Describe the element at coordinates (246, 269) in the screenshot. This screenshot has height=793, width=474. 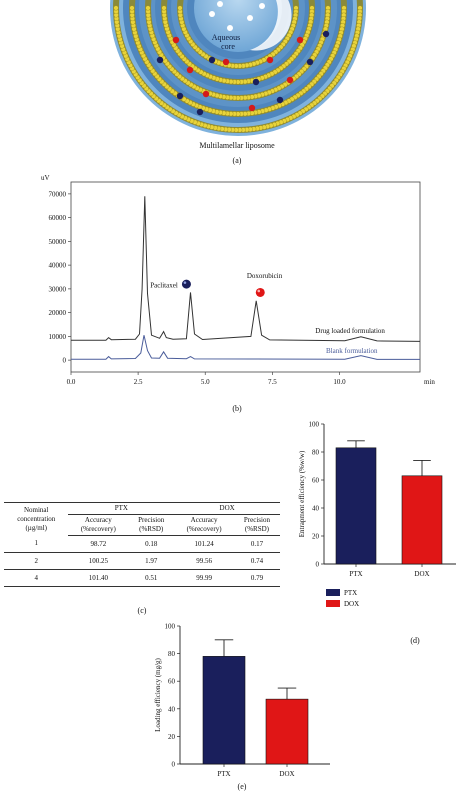
I see `drug-loaded-trace` at that location.